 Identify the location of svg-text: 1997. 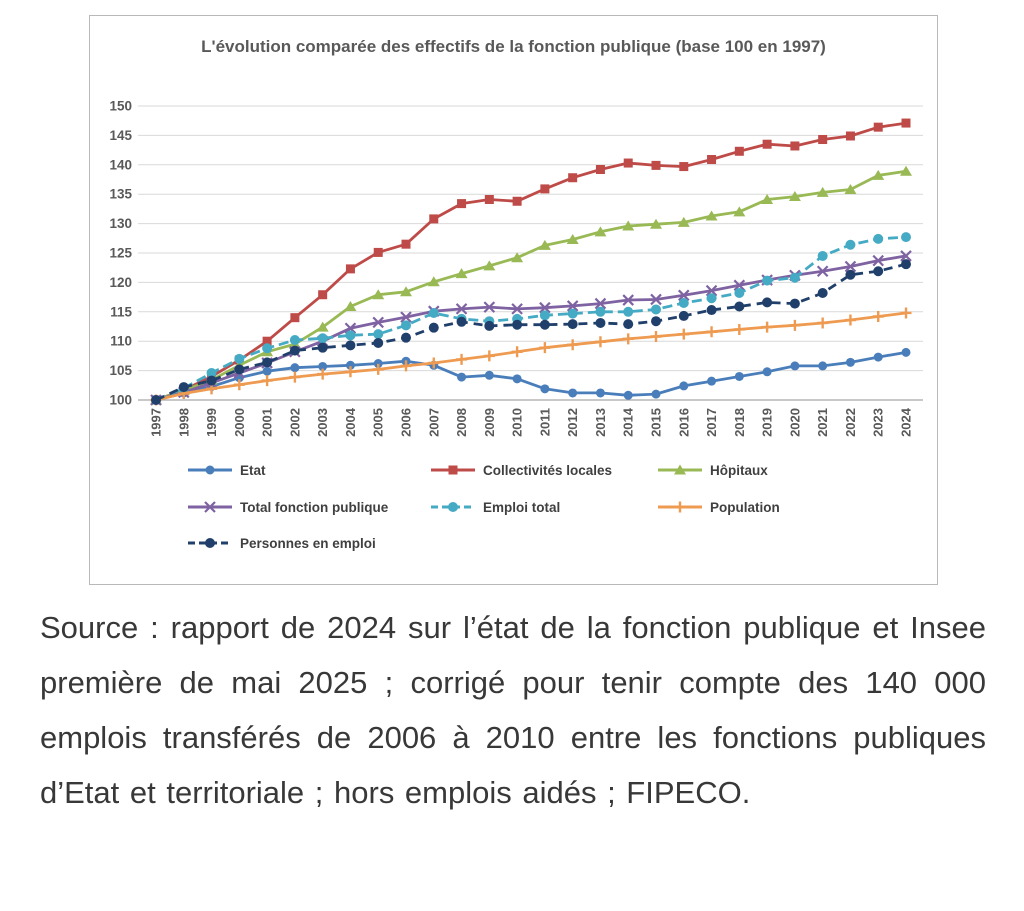
(156, 422).